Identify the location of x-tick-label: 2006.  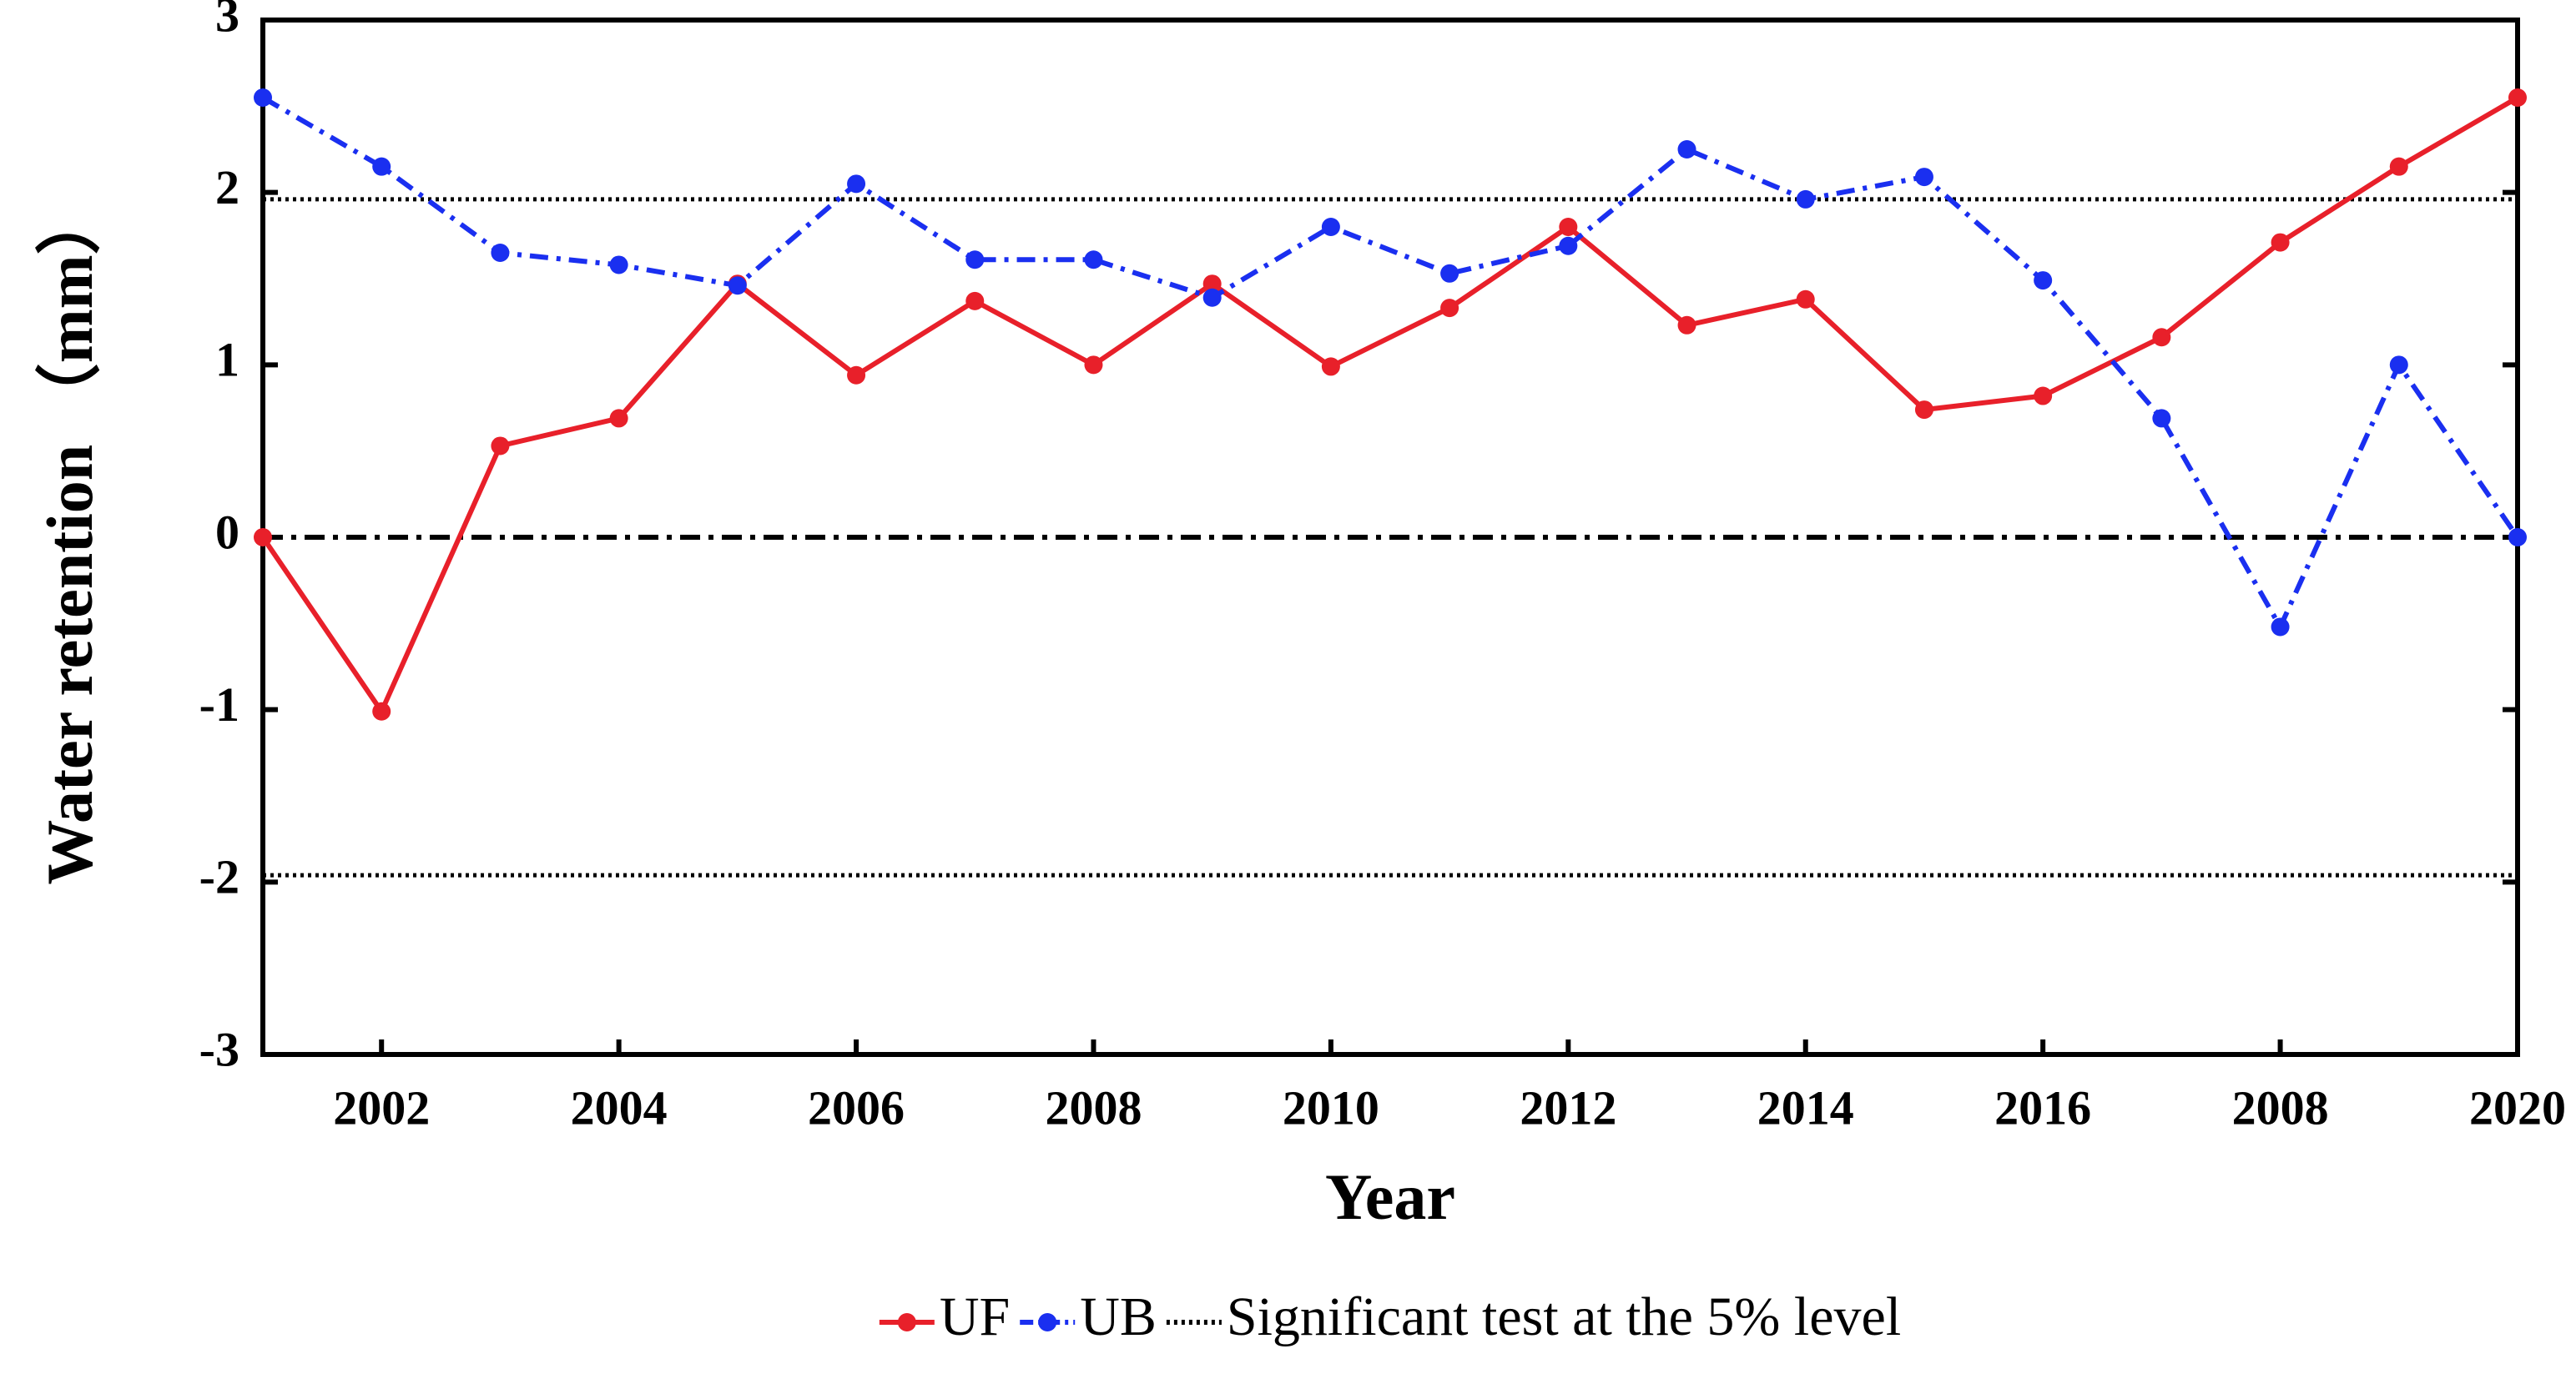
(857, 1107).